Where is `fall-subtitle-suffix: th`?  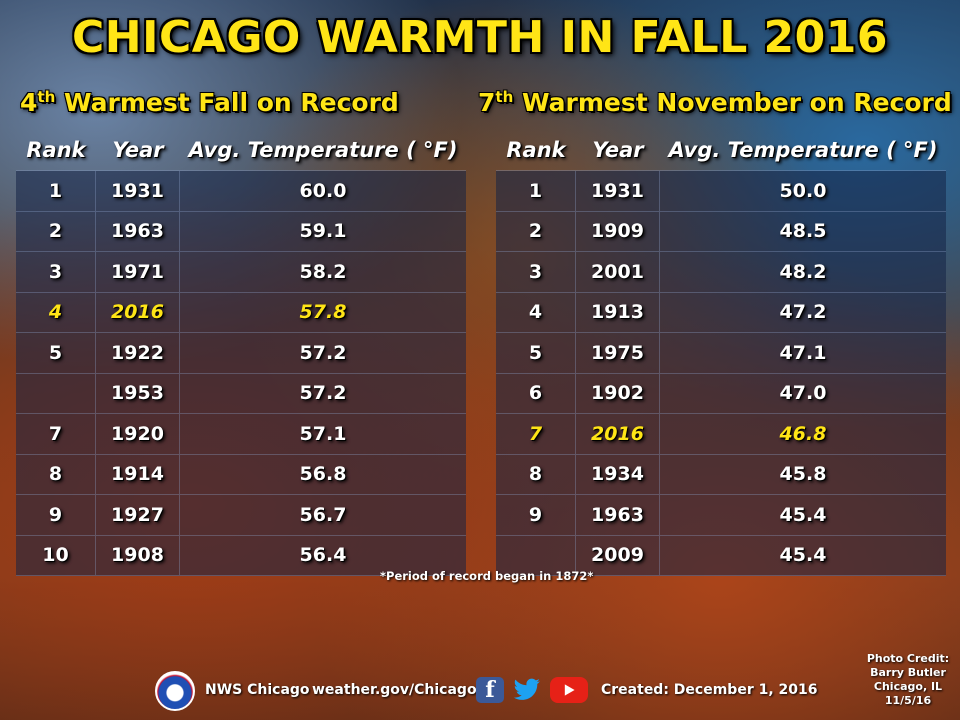
fall-subtitle-suffix: th is located at coordinates (46, 97).